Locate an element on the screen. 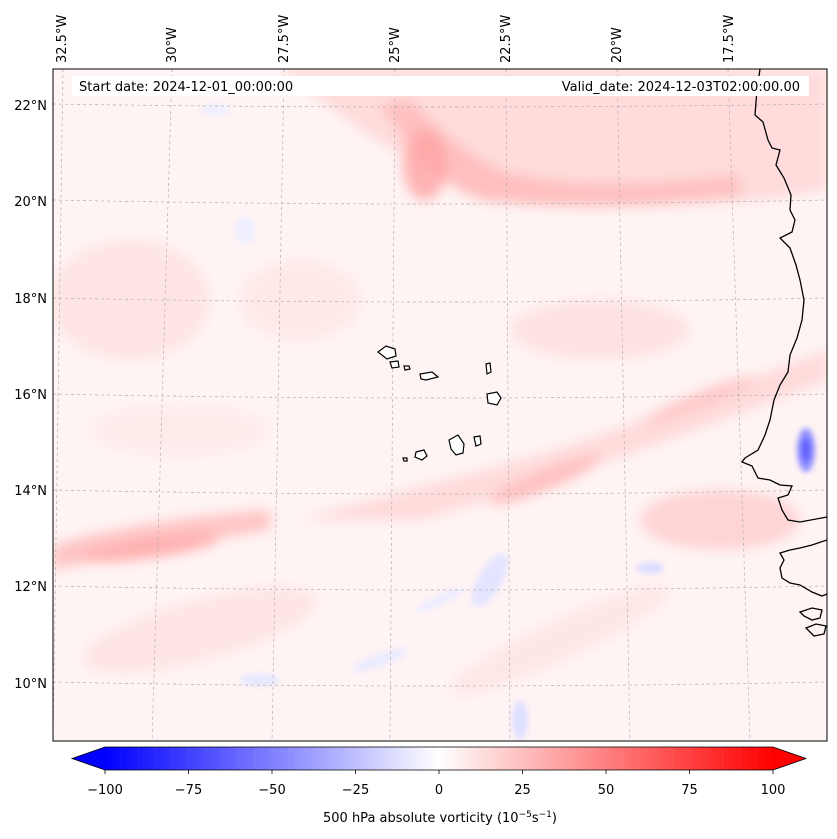 Image resolution: width=837 pixels, height=839 pixels. lat-label: 16°N is located at coordinates (30, 395).